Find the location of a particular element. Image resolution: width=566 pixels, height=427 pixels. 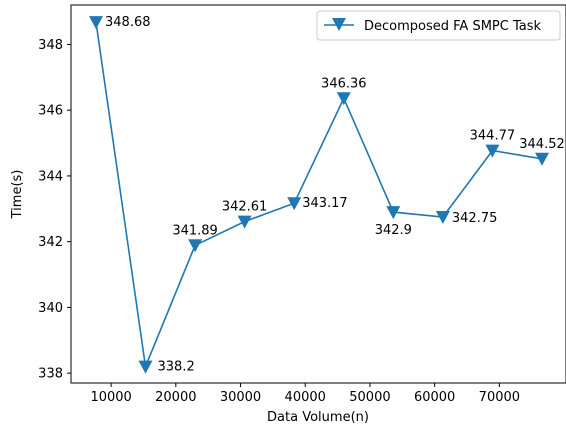

y-tick-label: 346 is located at coordinates (50, 111).